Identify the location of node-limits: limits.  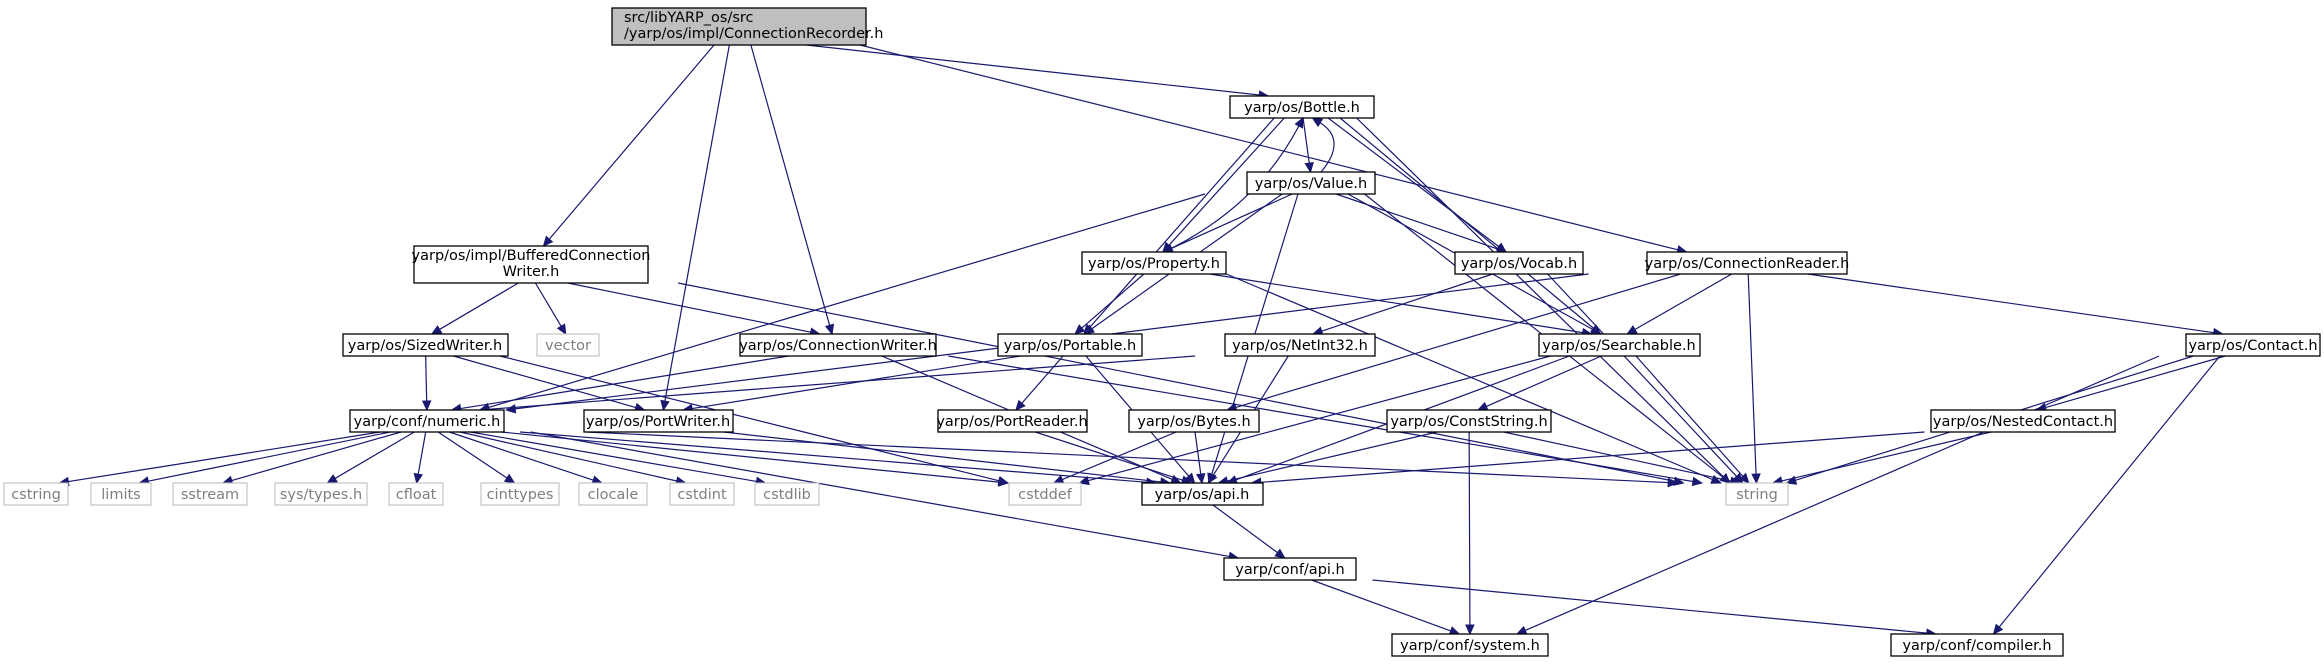
(121, 494).